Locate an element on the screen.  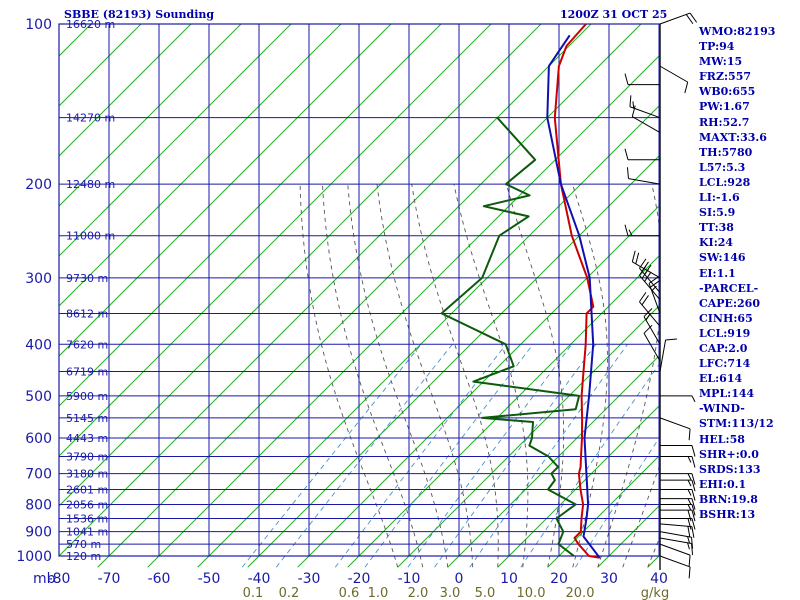
index-entry: FRZ:557 is located at coordinates (725, 77).